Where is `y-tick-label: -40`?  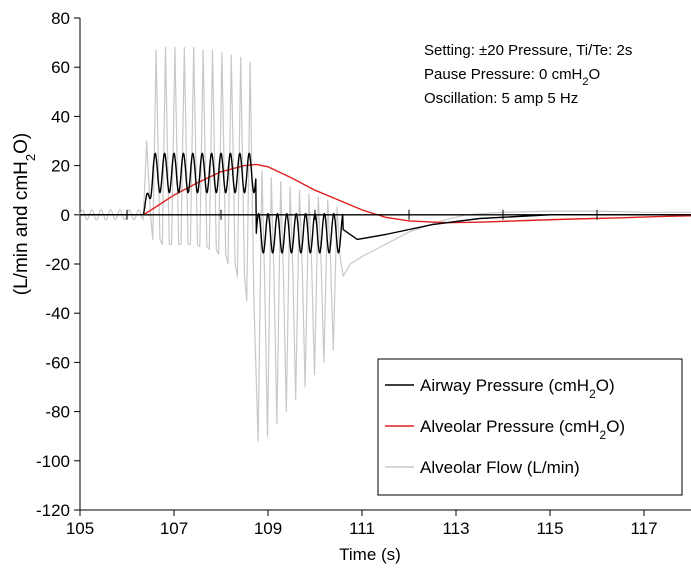
y-tick-label: -40 is located at coordinates (57, 313).